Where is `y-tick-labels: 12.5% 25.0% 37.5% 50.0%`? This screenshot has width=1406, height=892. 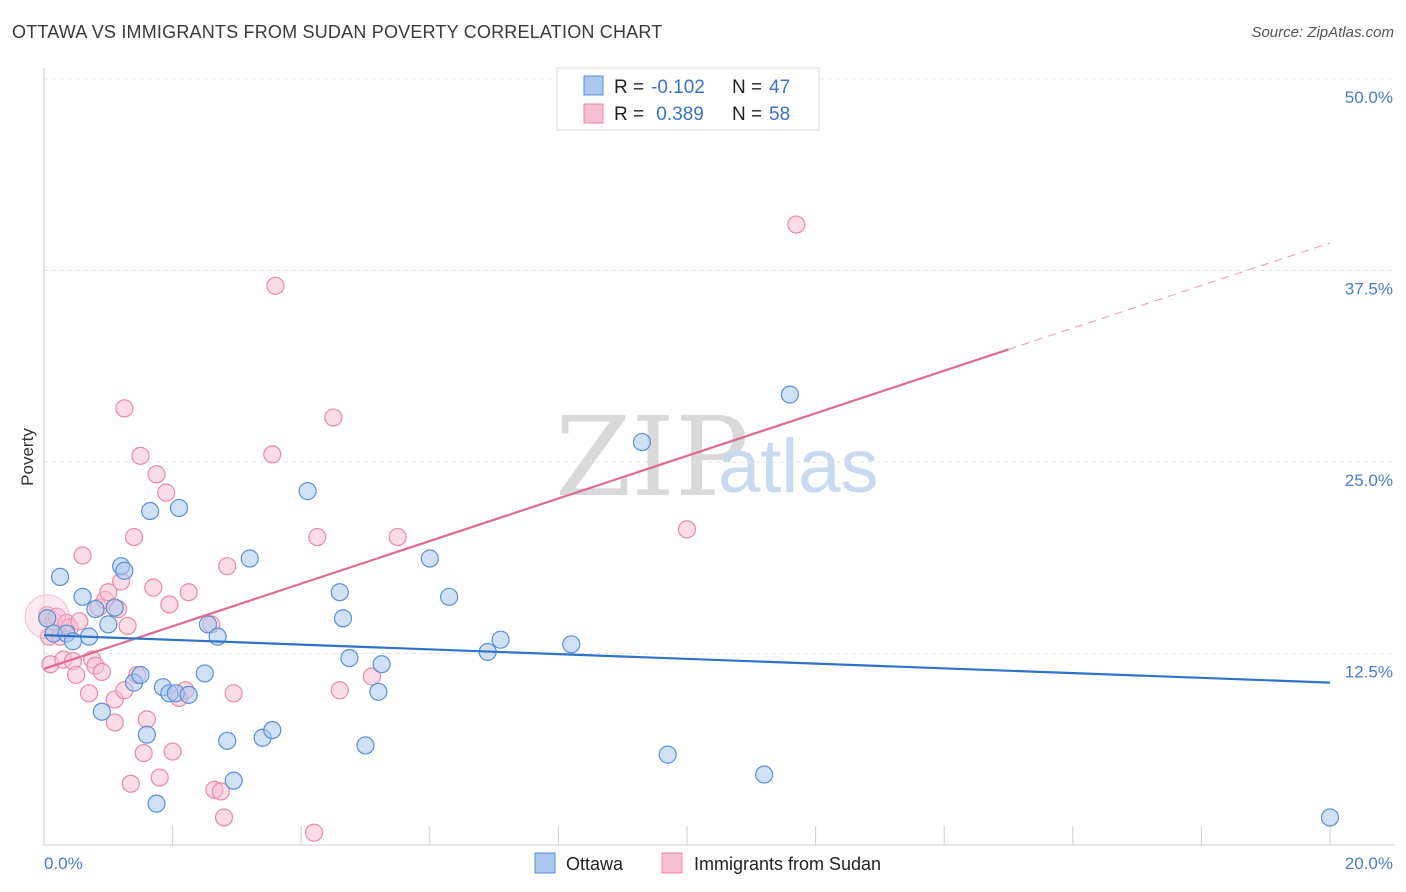 y-tick-labels: 12.5% 25.0% 37.5% 50.0% is located at coordinates (1369, 385).